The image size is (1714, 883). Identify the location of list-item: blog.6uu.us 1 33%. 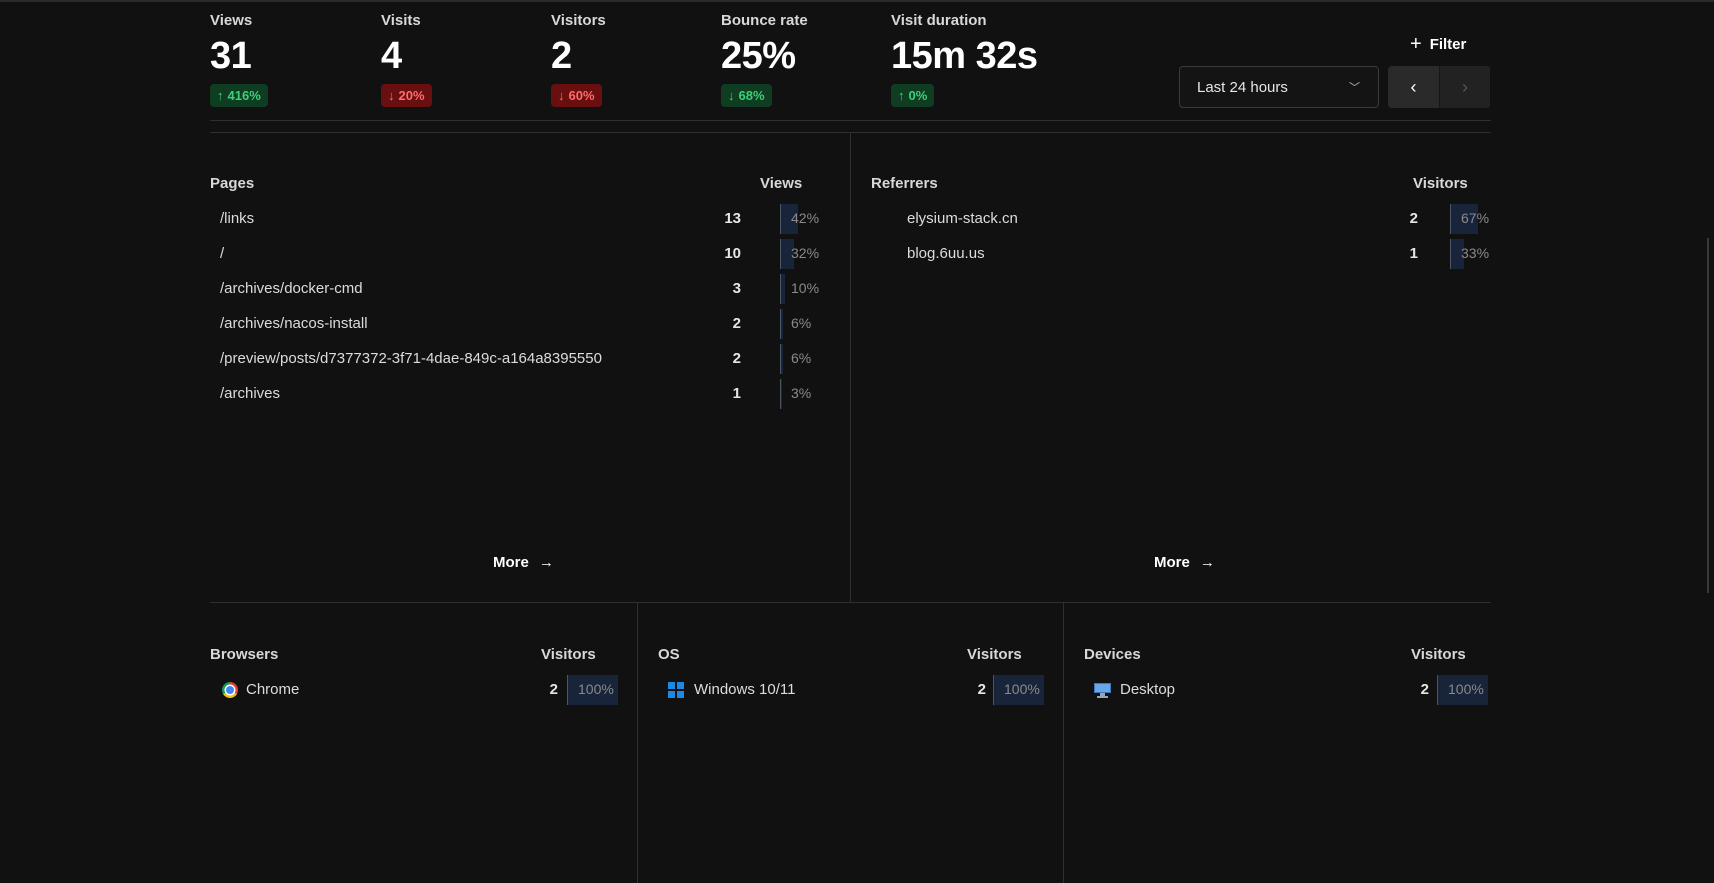
(1181, 254).